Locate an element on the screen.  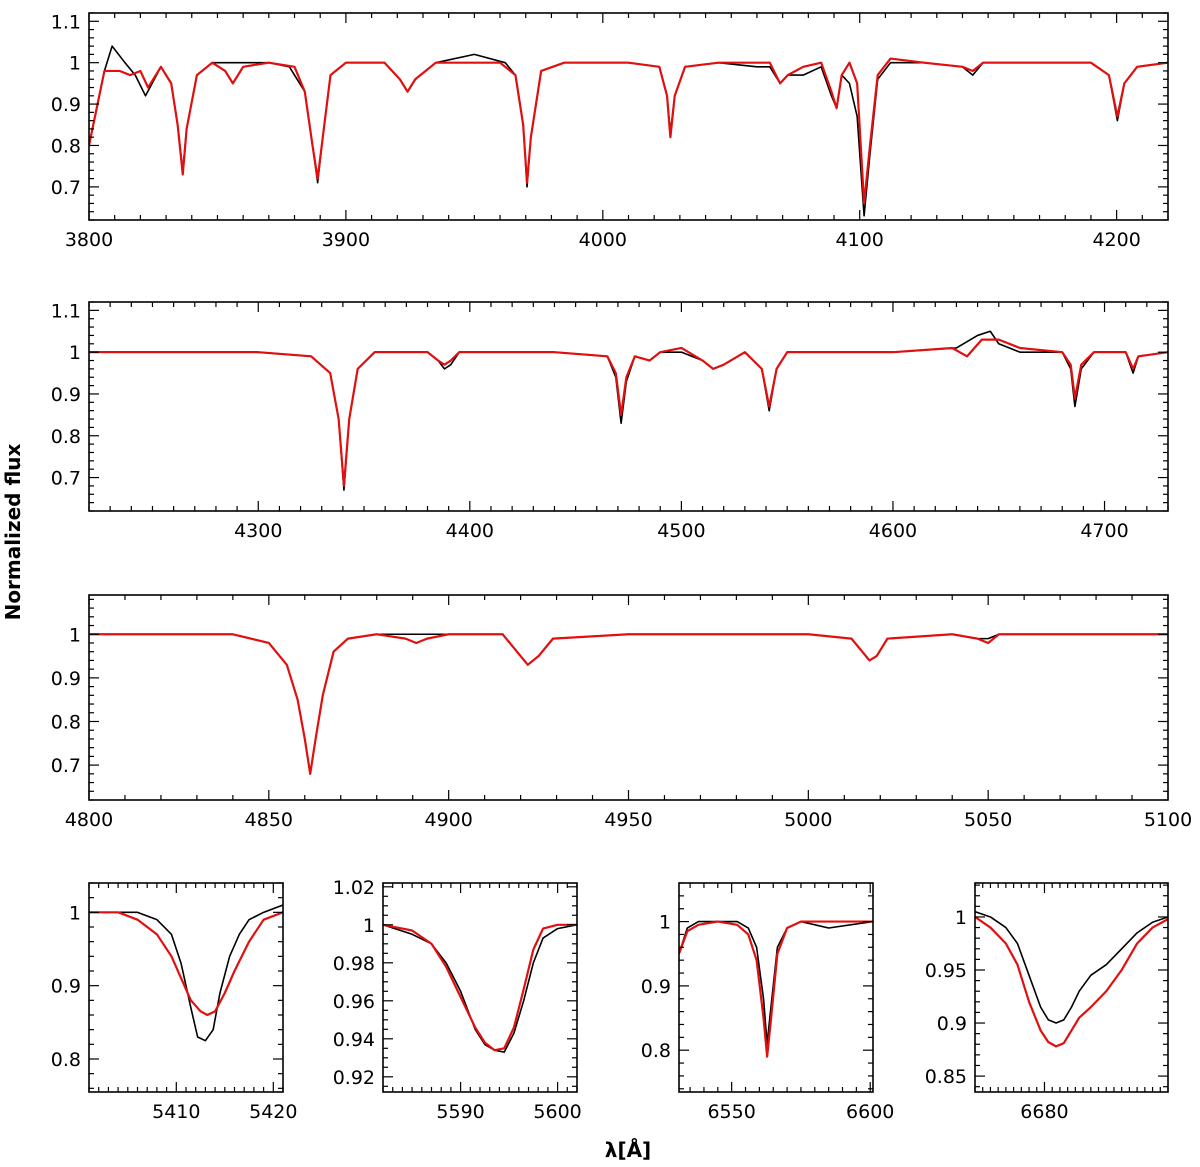
y-axis-label: Normalized flux is located at coordinates (13, 531).